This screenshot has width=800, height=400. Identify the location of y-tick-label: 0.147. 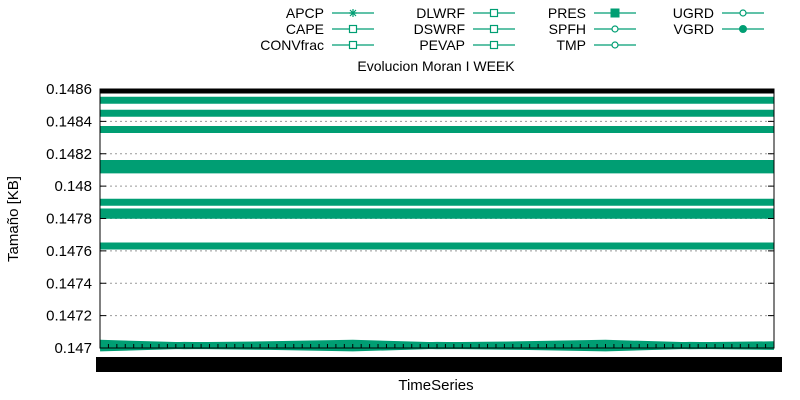
(73, 348).